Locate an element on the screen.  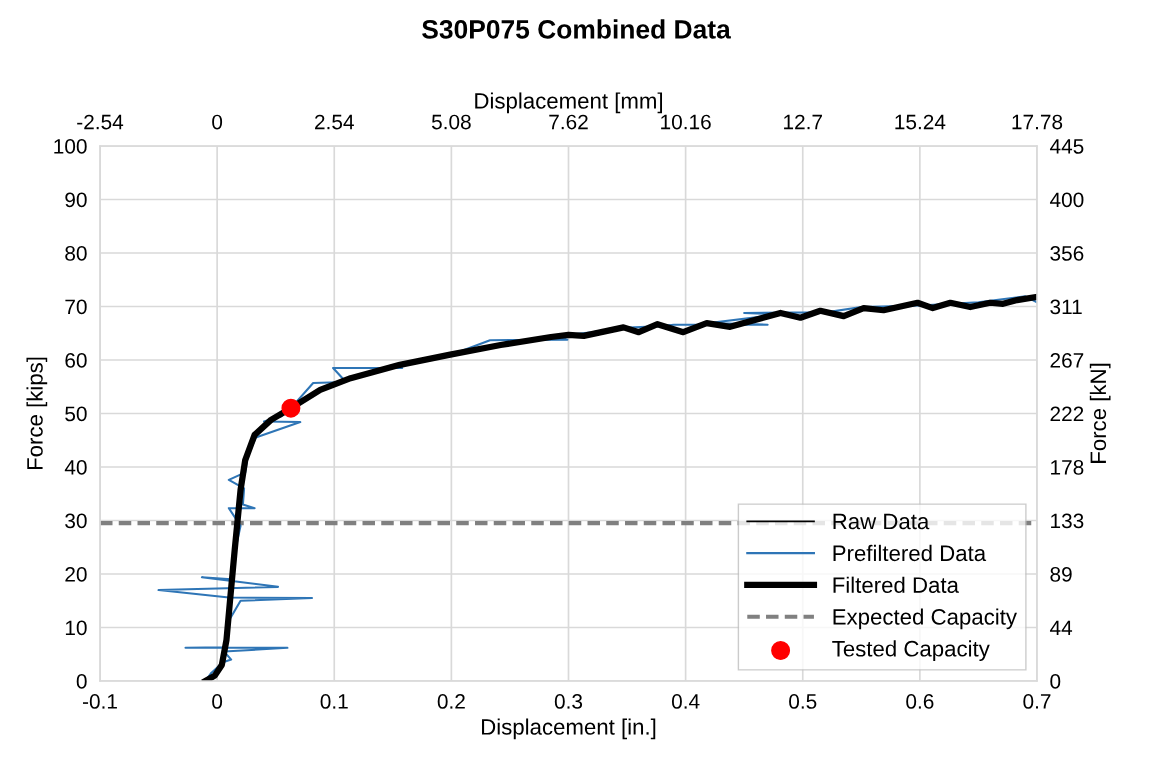
y2-tick-label: 356 is located at coordinates (1067, 253).